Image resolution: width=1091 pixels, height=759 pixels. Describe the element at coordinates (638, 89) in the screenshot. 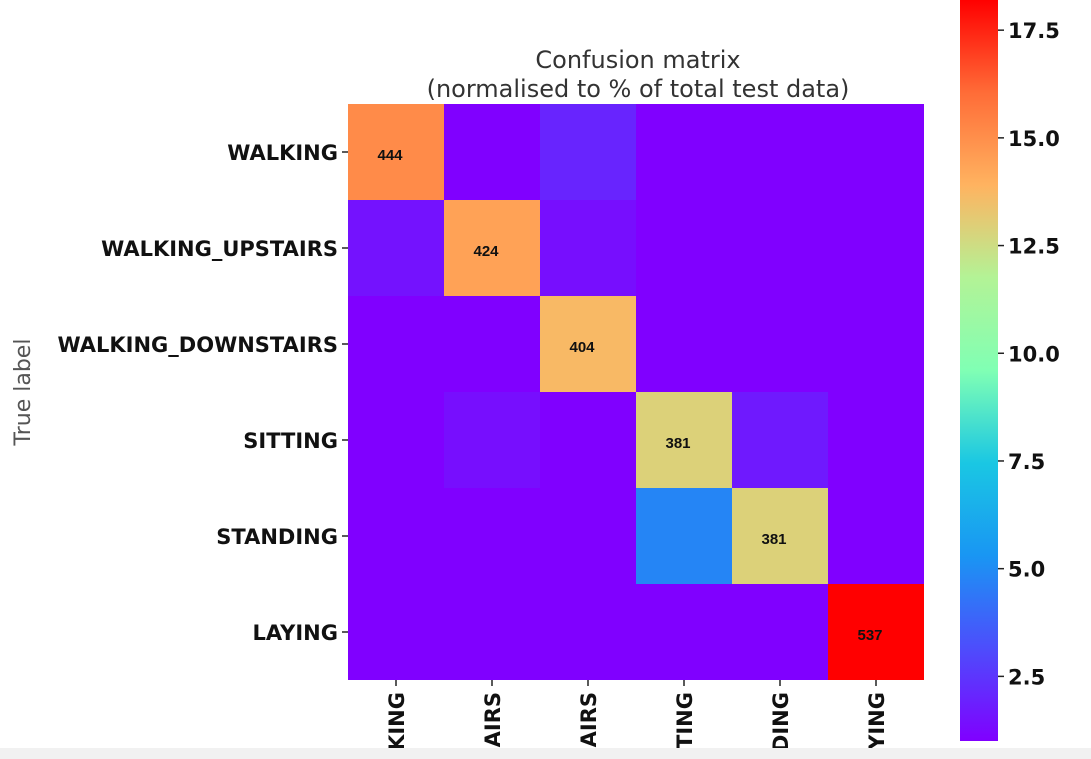

I see `chart-subtitle: (normalised to % of total test data)` at that location.